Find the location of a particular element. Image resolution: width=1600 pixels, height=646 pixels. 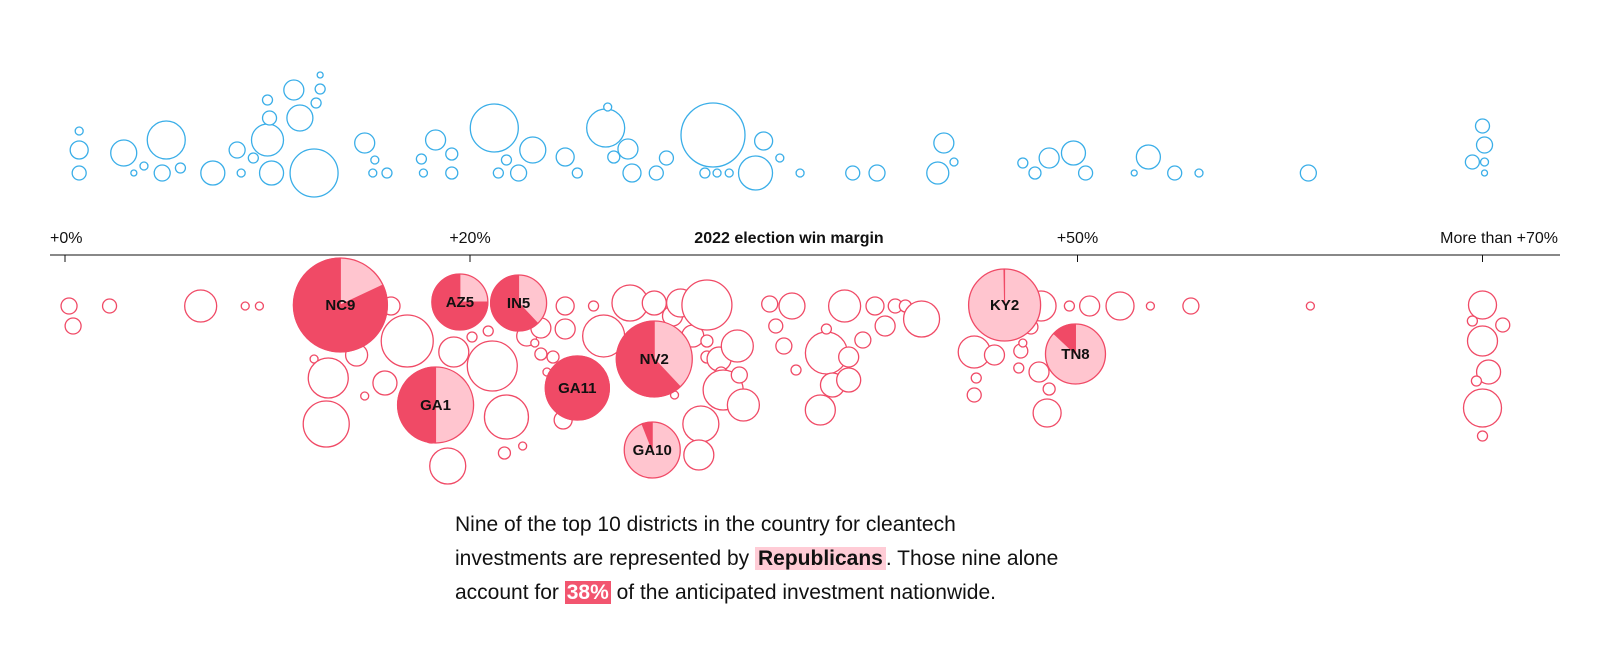

district-label: NV2 is located at coordinates (654, 359).